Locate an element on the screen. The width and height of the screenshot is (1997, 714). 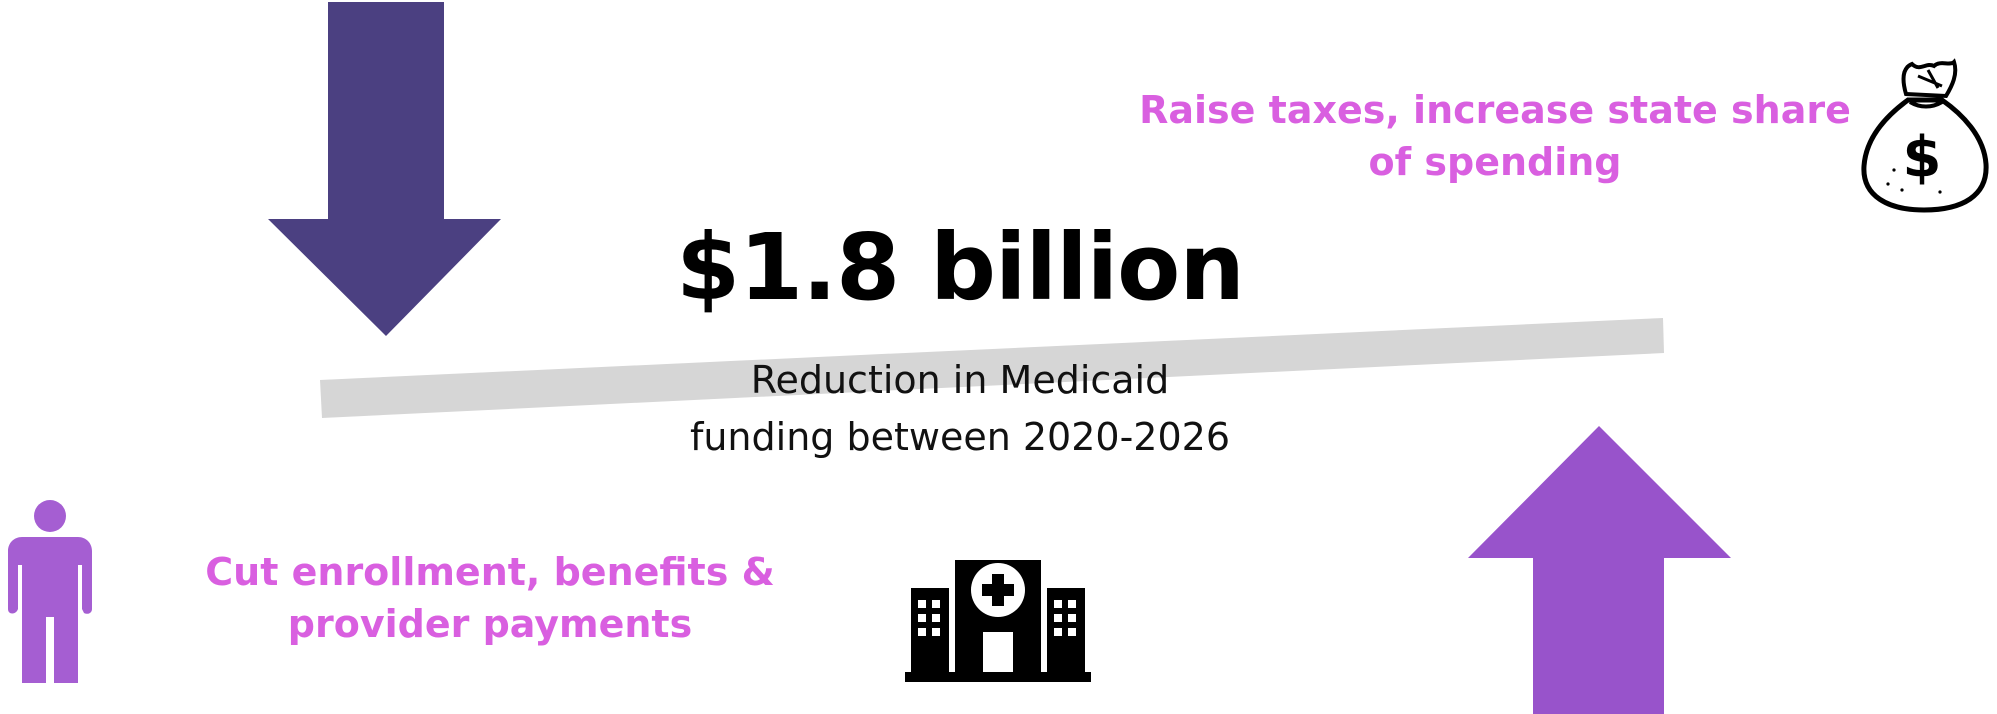
hospital-icon is located at coordinates (998, 621).